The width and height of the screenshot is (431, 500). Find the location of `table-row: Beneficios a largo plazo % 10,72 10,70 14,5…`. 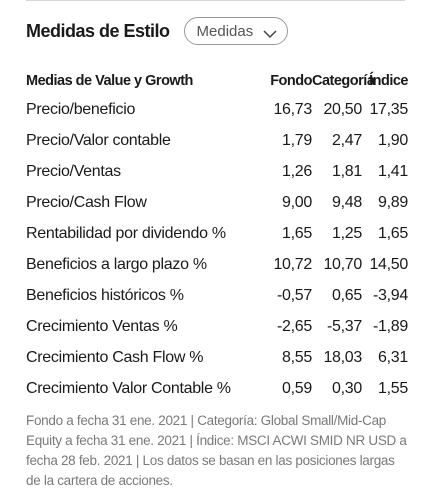

table-row: Beneficios a largo plazo % 10,72 10,70 14,5… is located at coordinates (217, 264).